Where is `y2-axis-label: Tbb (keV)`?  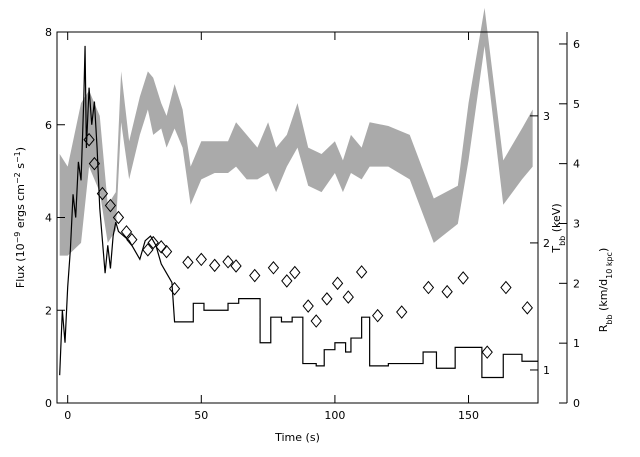
y2-axis-label: Tbb (keV) is located at coordinates (558, 228).